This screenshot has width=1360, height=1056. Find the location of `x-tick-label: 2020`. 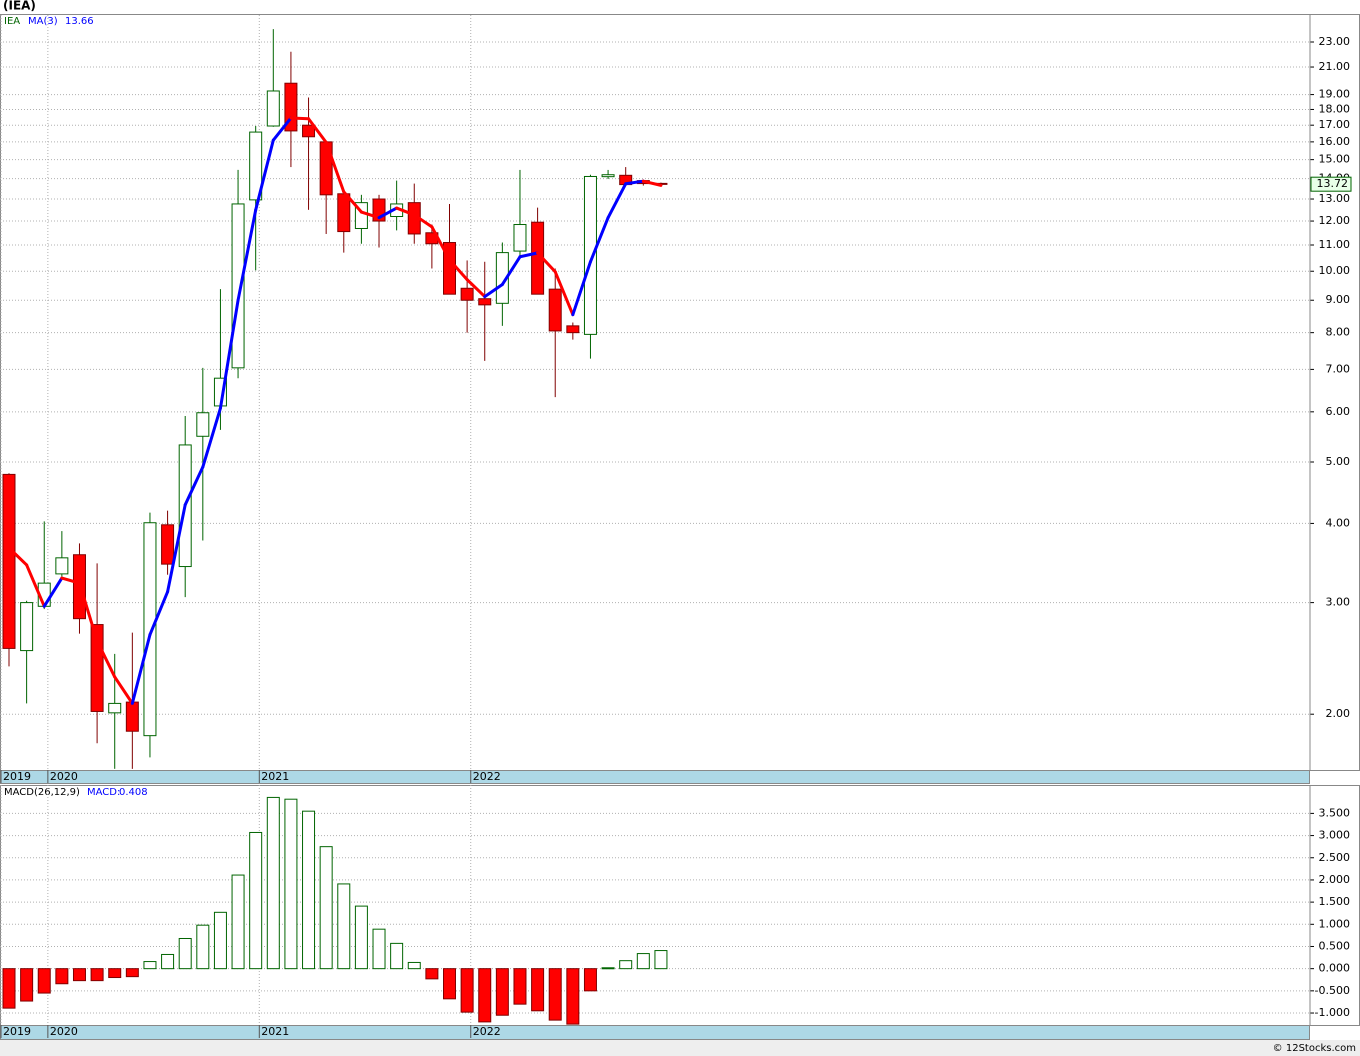

x-tick-label: 2020 is located at coordinates (64, 776).